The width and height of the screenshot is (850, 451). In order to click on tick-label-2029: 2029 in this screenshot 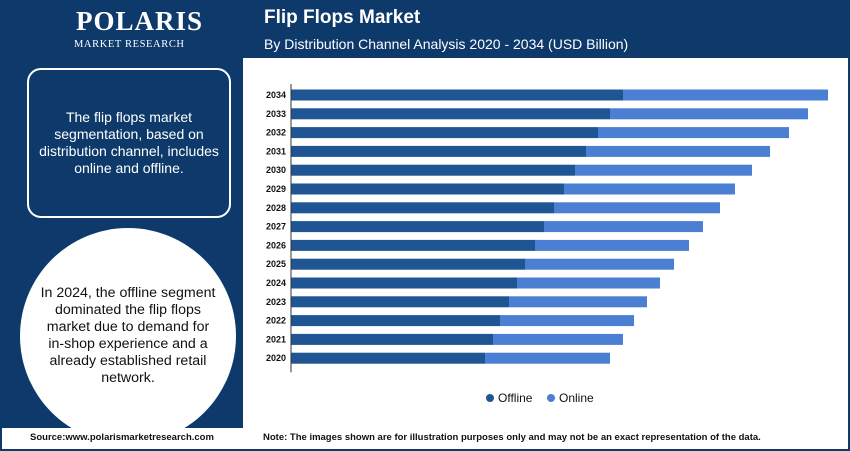, I will do `click(276, 189)`.